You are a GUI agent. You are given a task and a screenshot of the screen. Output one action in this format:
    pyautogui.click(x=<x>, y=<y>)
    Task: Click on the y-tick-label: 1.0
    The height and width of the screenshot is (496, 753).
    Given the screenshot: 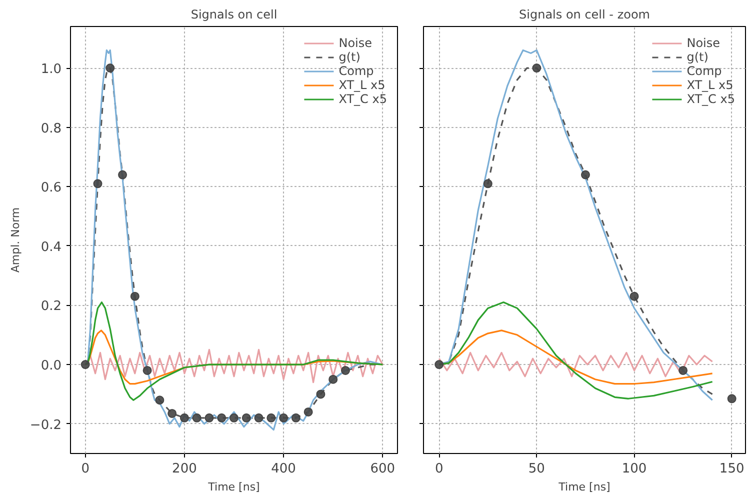 What is the action you would take?
    pyautogui.click(x=51, y=70)
    